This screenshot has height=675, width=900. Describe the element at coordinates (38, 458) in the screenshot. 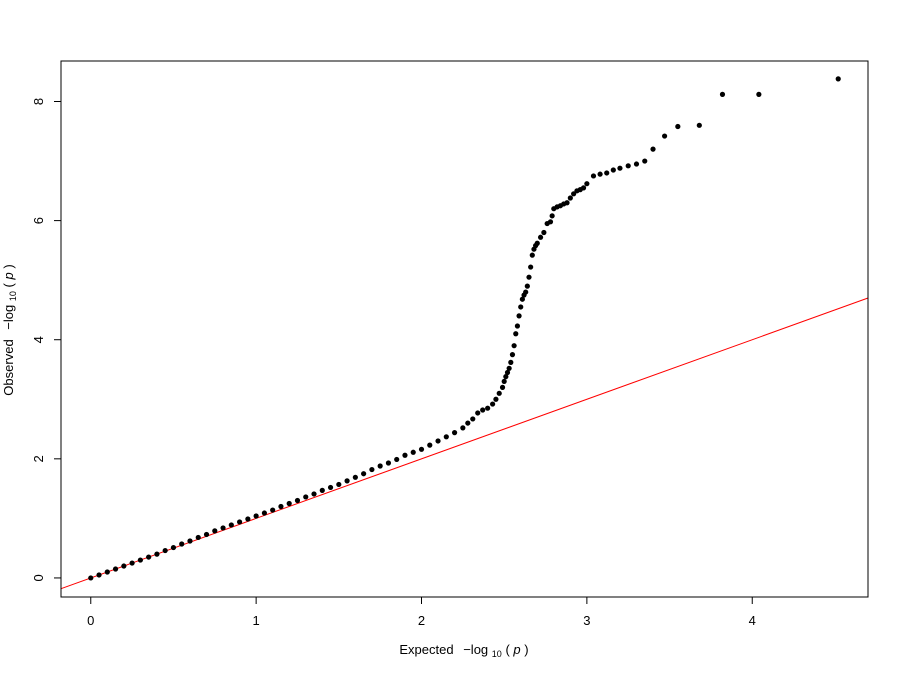

I see `y-tick-label: 2` at that location.